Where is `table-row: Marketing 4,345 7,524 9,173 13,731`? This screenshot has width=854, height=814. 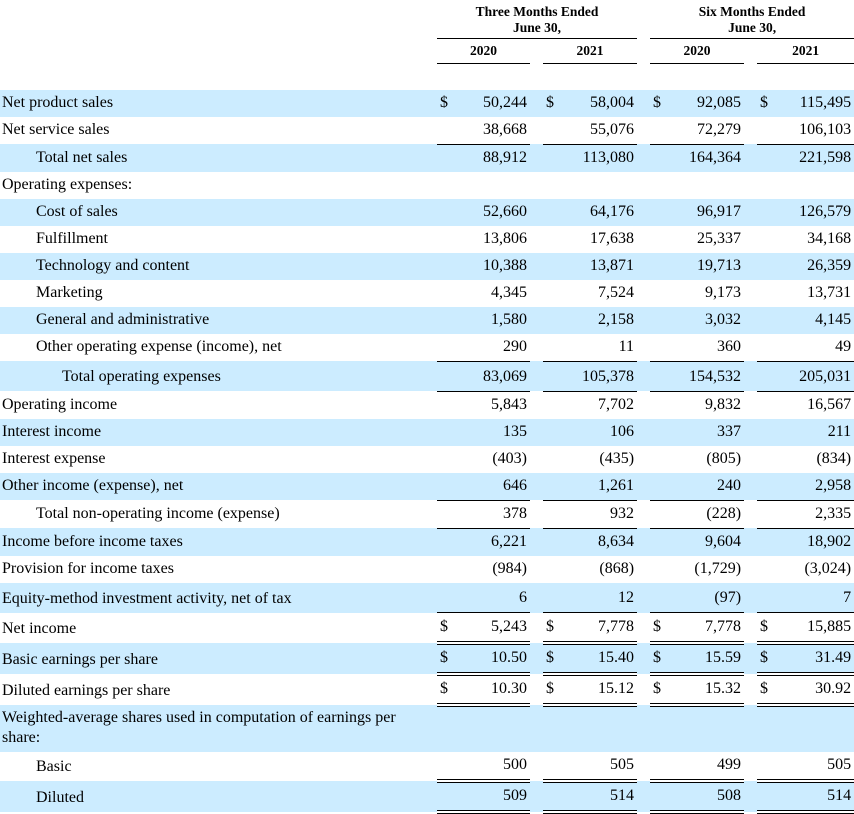 table-row: Marketing 4,345 7,524 9,173 13,731 is located at coordinates (427, 293).